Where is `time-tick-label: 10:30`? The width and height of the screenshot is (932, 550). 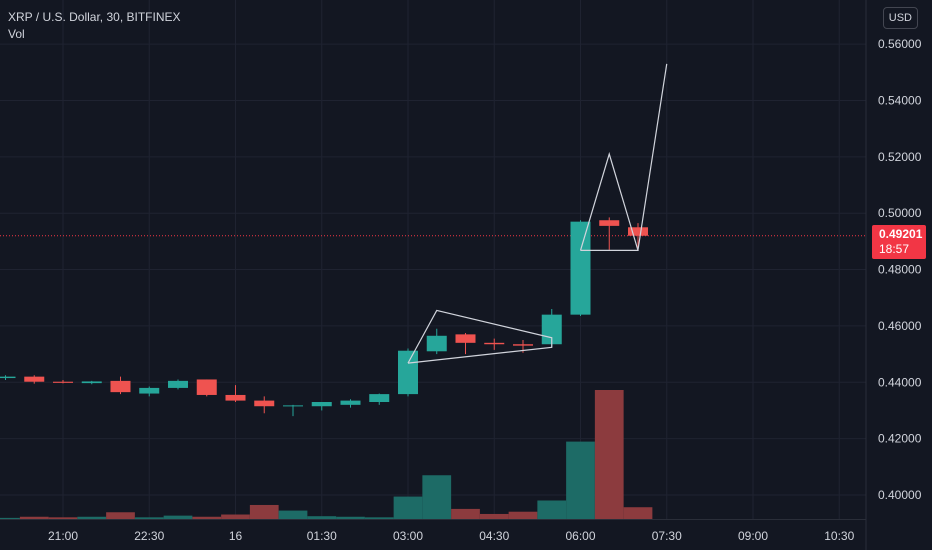
time-tick-label: 10:30 is located at coordinates (839, 536).